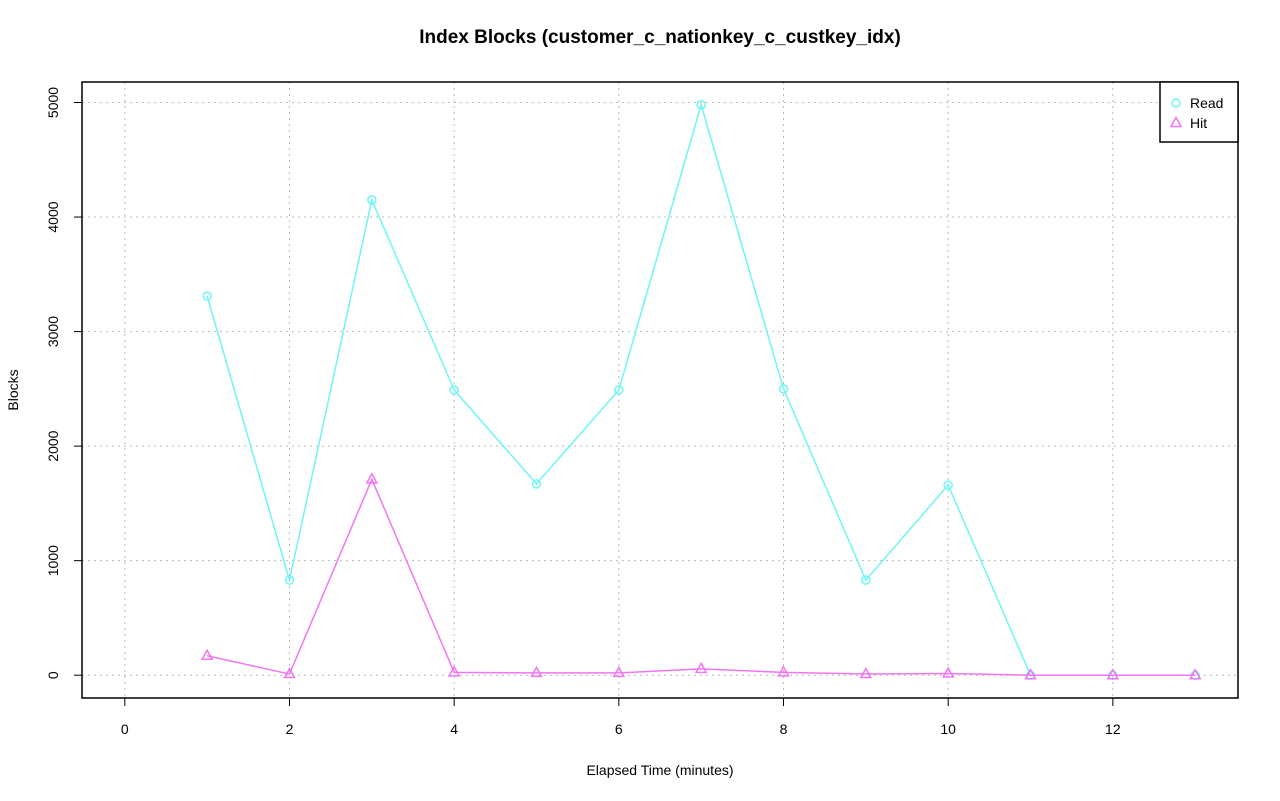 The height and width of the screenshot is (801, 1280). What do you see at coordinates (125, 729) in the screenshot?
I see `x-tick-label: 0` at bounding box center [125, 729].